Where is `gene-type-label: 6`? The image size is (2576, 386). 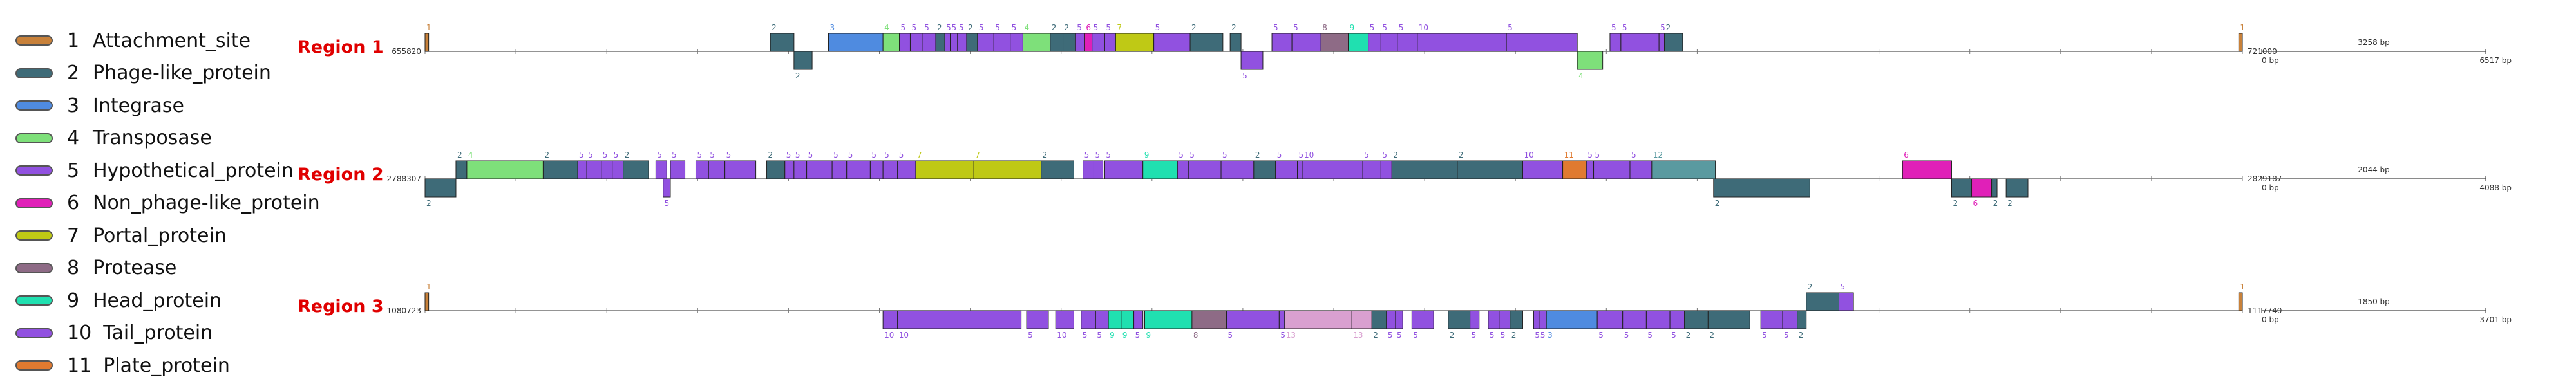
gene-type-label: 6 is located at coordinates (1975, 203).